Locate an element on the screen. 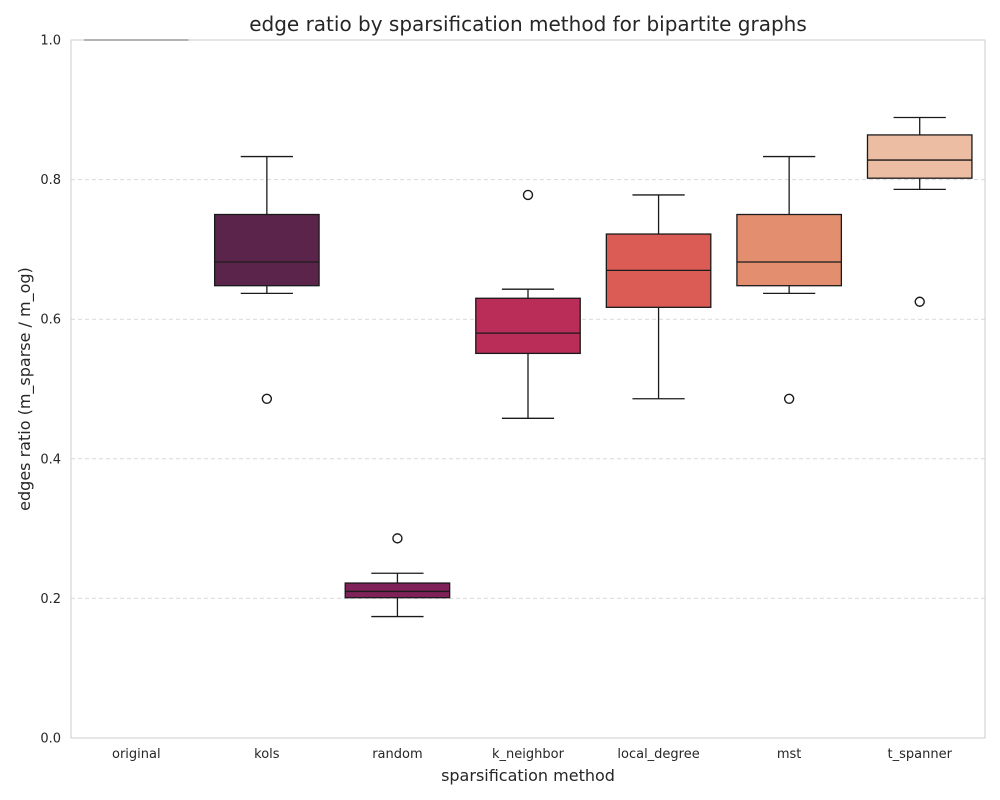 Image resolution: width=1000 pixels, height=800 pixels. y-tick-label: 0.6 is located at coordinates (50, 320).